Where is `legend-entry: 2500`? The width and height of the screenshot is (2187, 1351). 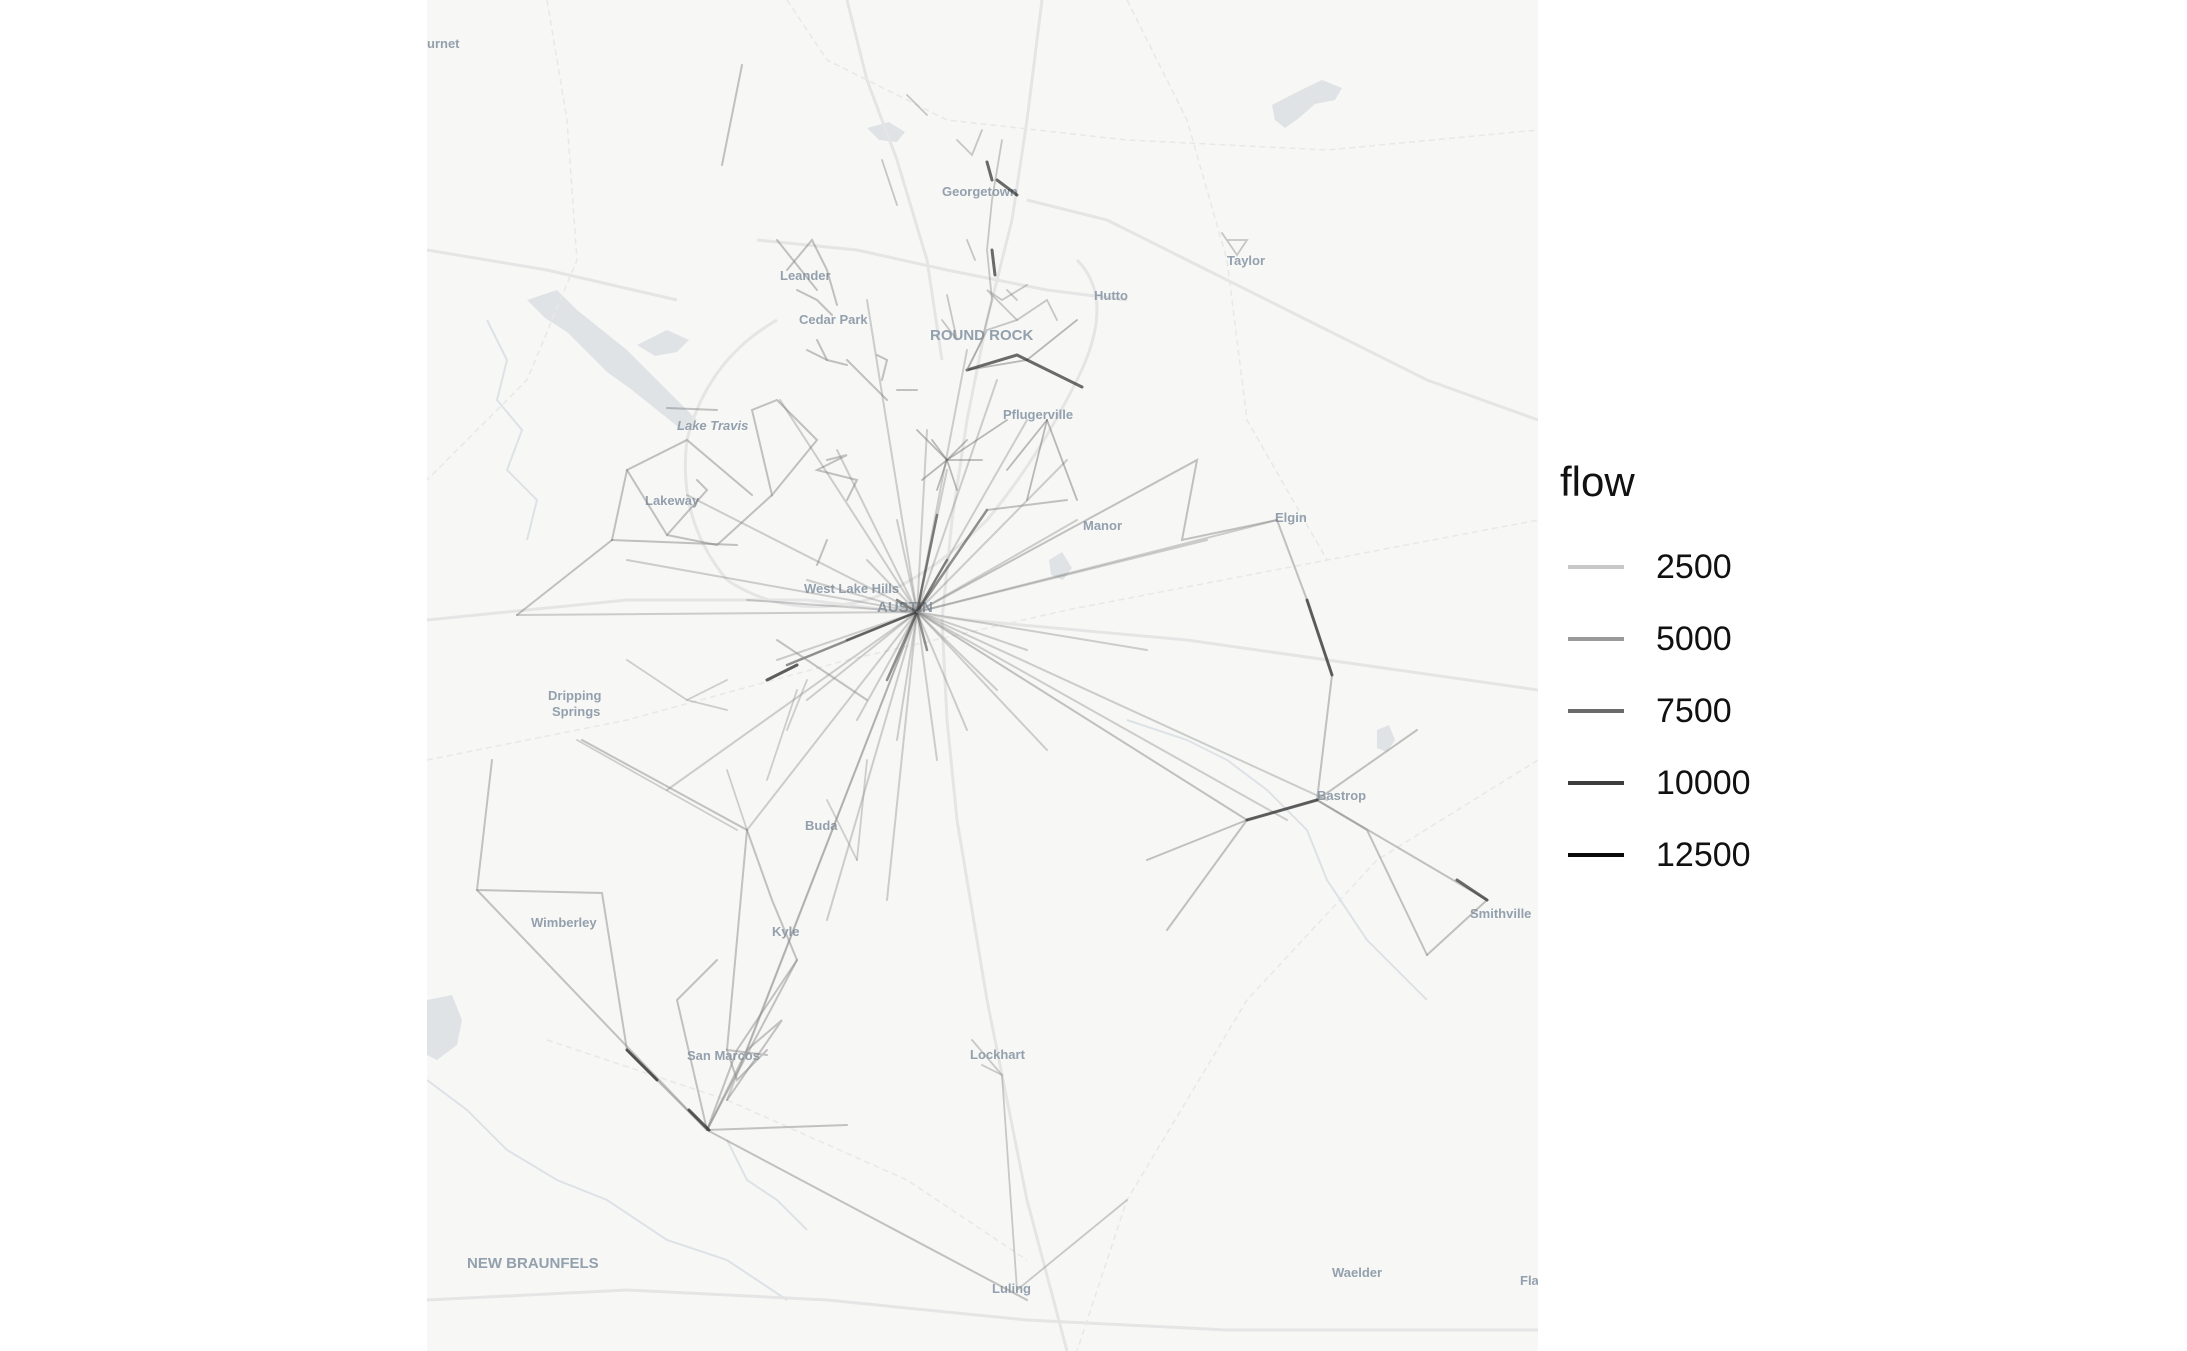 legend-entry: 2500 is located at coordinates (1690, 566).